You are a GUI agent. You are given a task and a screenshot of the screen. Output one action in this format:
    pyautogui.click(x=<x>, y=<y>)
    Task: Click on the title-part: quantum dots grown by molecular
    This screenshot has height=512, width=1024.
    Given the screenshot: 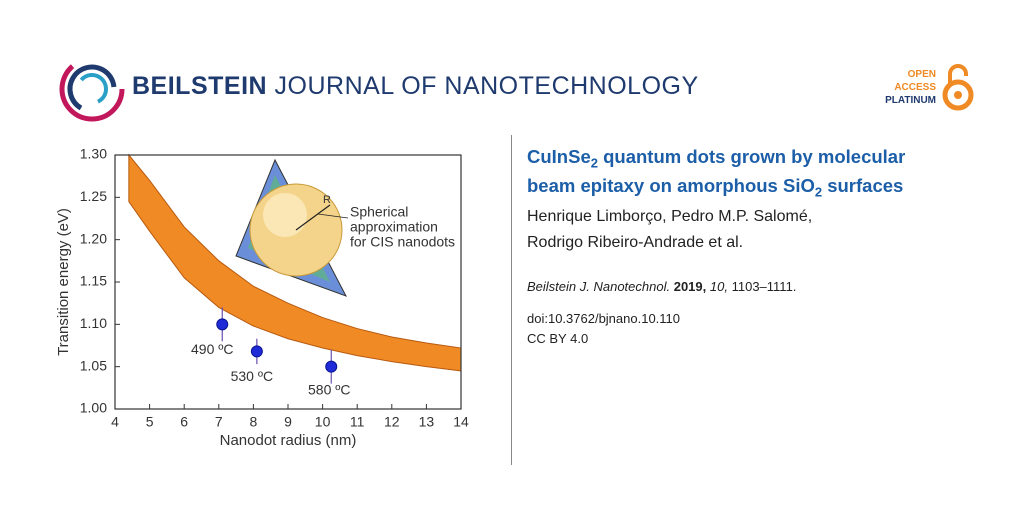 What is the action you would take?
    pyautogui.click(x=751, y=156)
    